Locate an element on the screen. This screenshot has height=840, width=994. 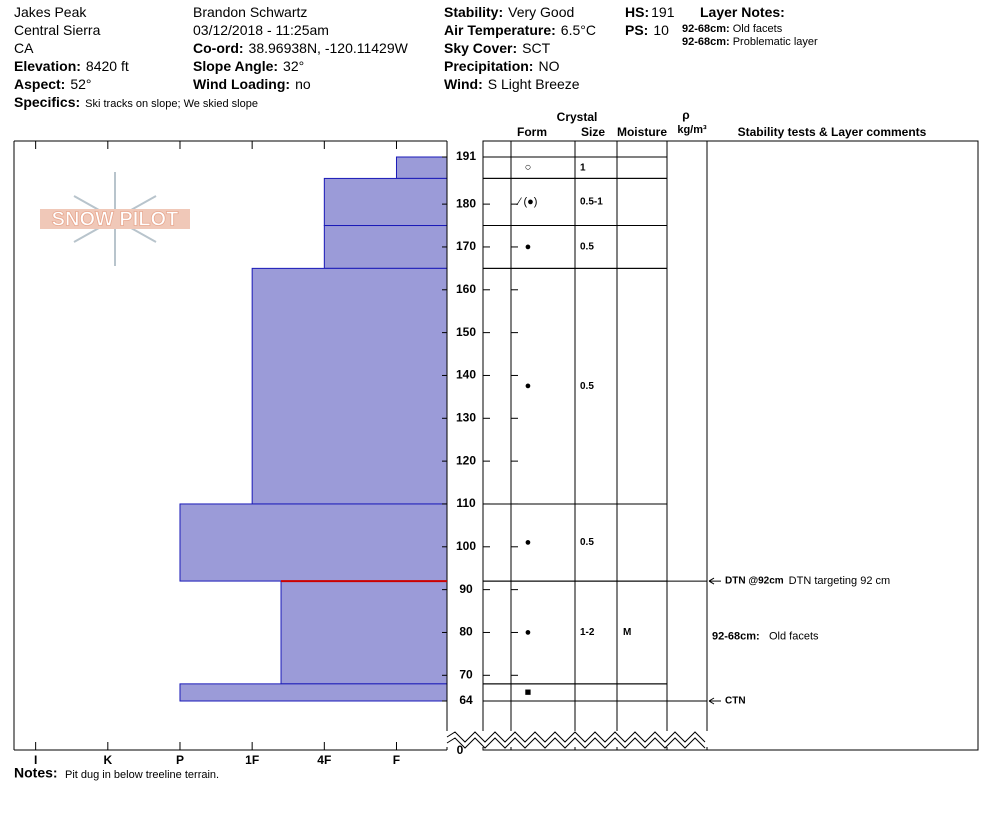
grain-size: 0.5-1 is located at coordinates (591, 202).